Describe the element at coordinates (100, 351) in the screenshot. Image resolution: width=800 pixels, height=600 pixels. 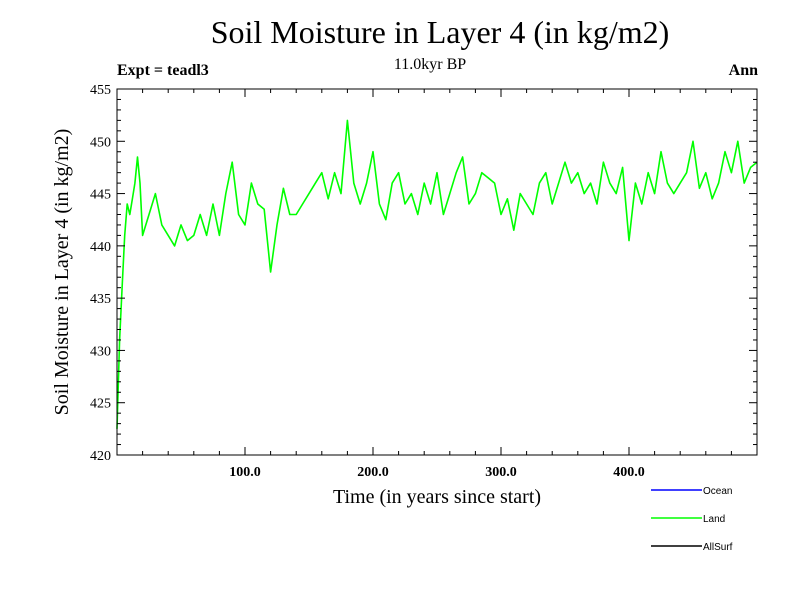
I see `y-tick-label: 430` at that location.